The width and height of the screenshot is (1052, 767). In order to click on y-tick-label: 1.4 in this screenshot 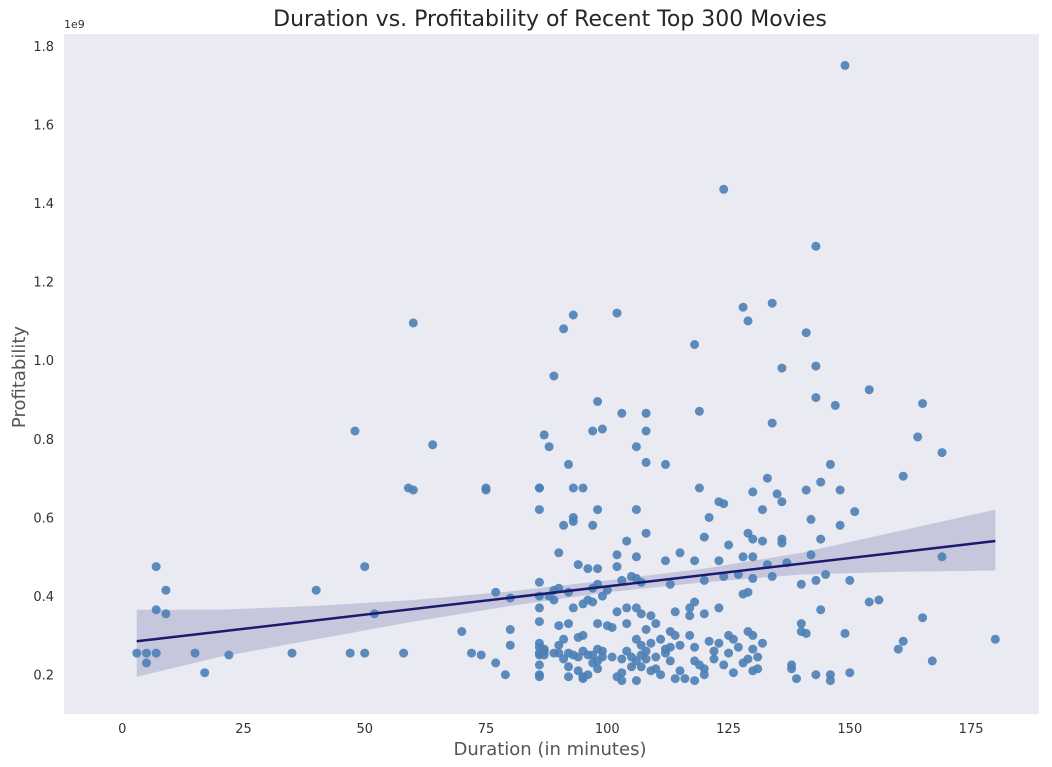, I will do `click(43, 204)`.